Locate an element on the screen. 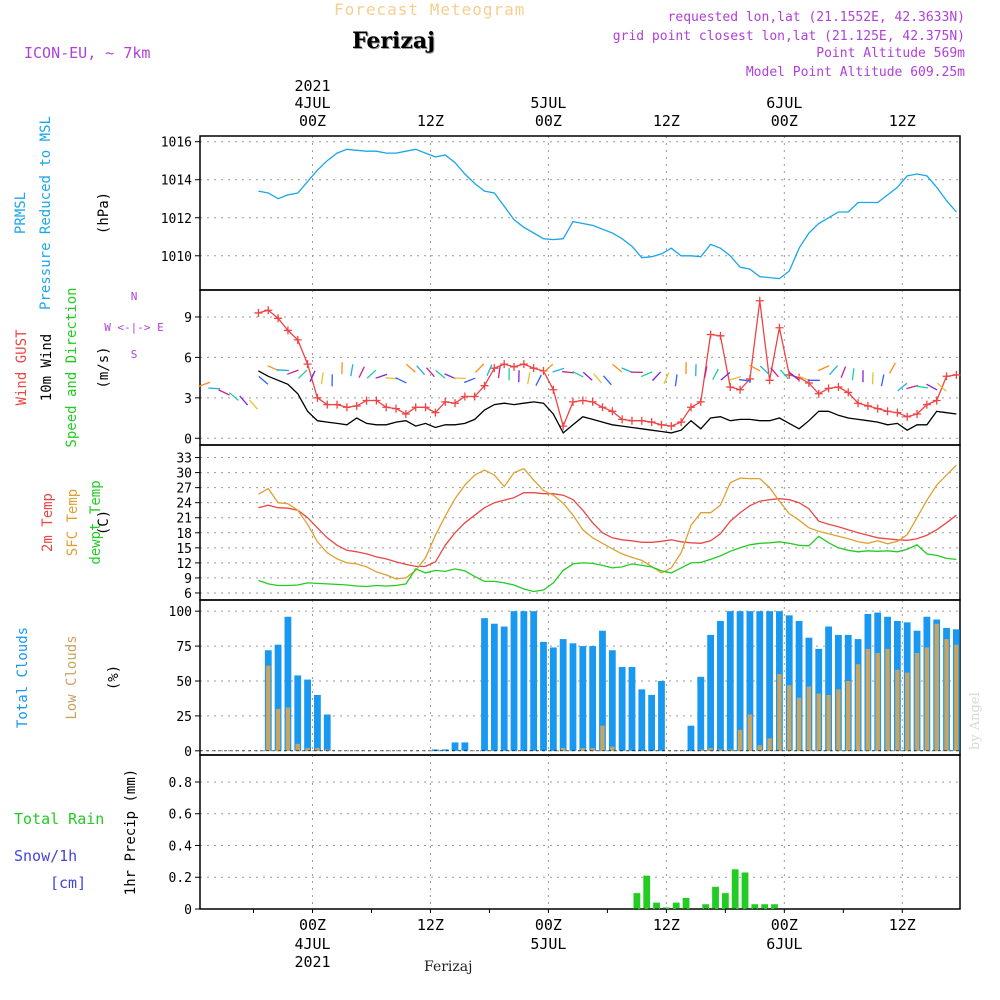 This screenshot has height=1000, width=1000. panel-label: Speed and Direction is located at coordinates (72, 367).